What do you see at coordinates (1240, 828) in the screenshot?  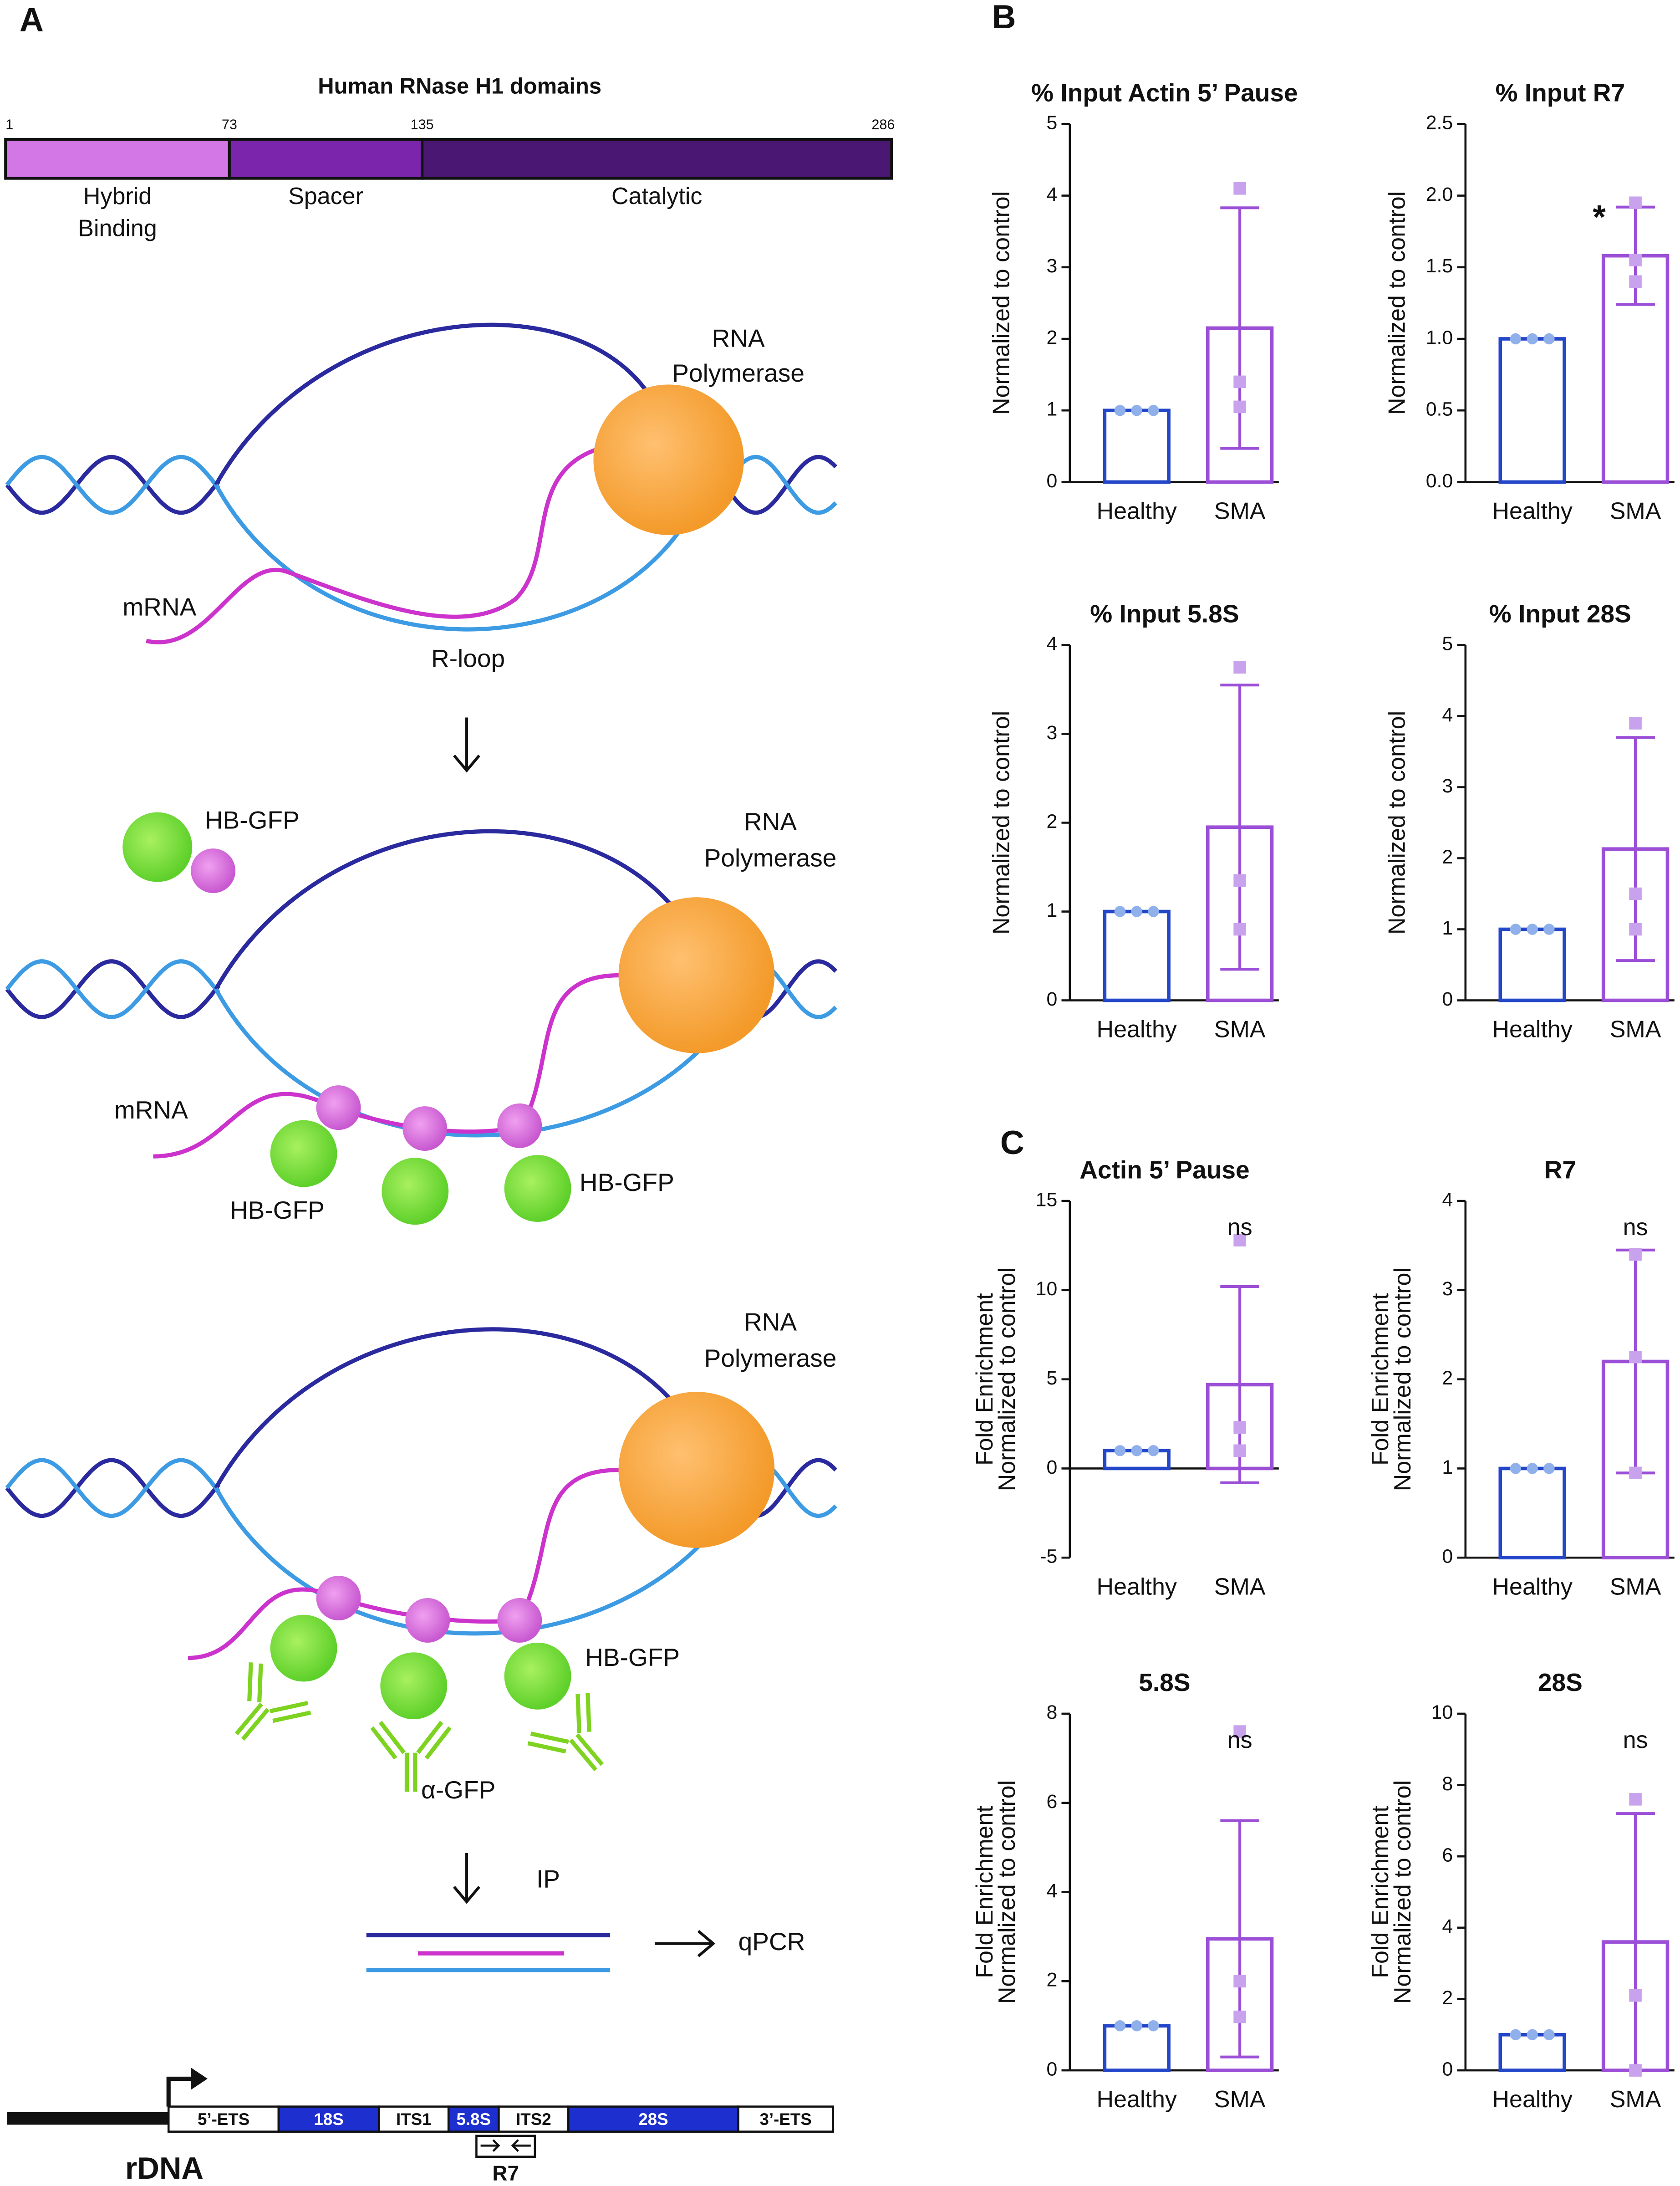 I see `error-bar` at bounding box center [1240, 828].